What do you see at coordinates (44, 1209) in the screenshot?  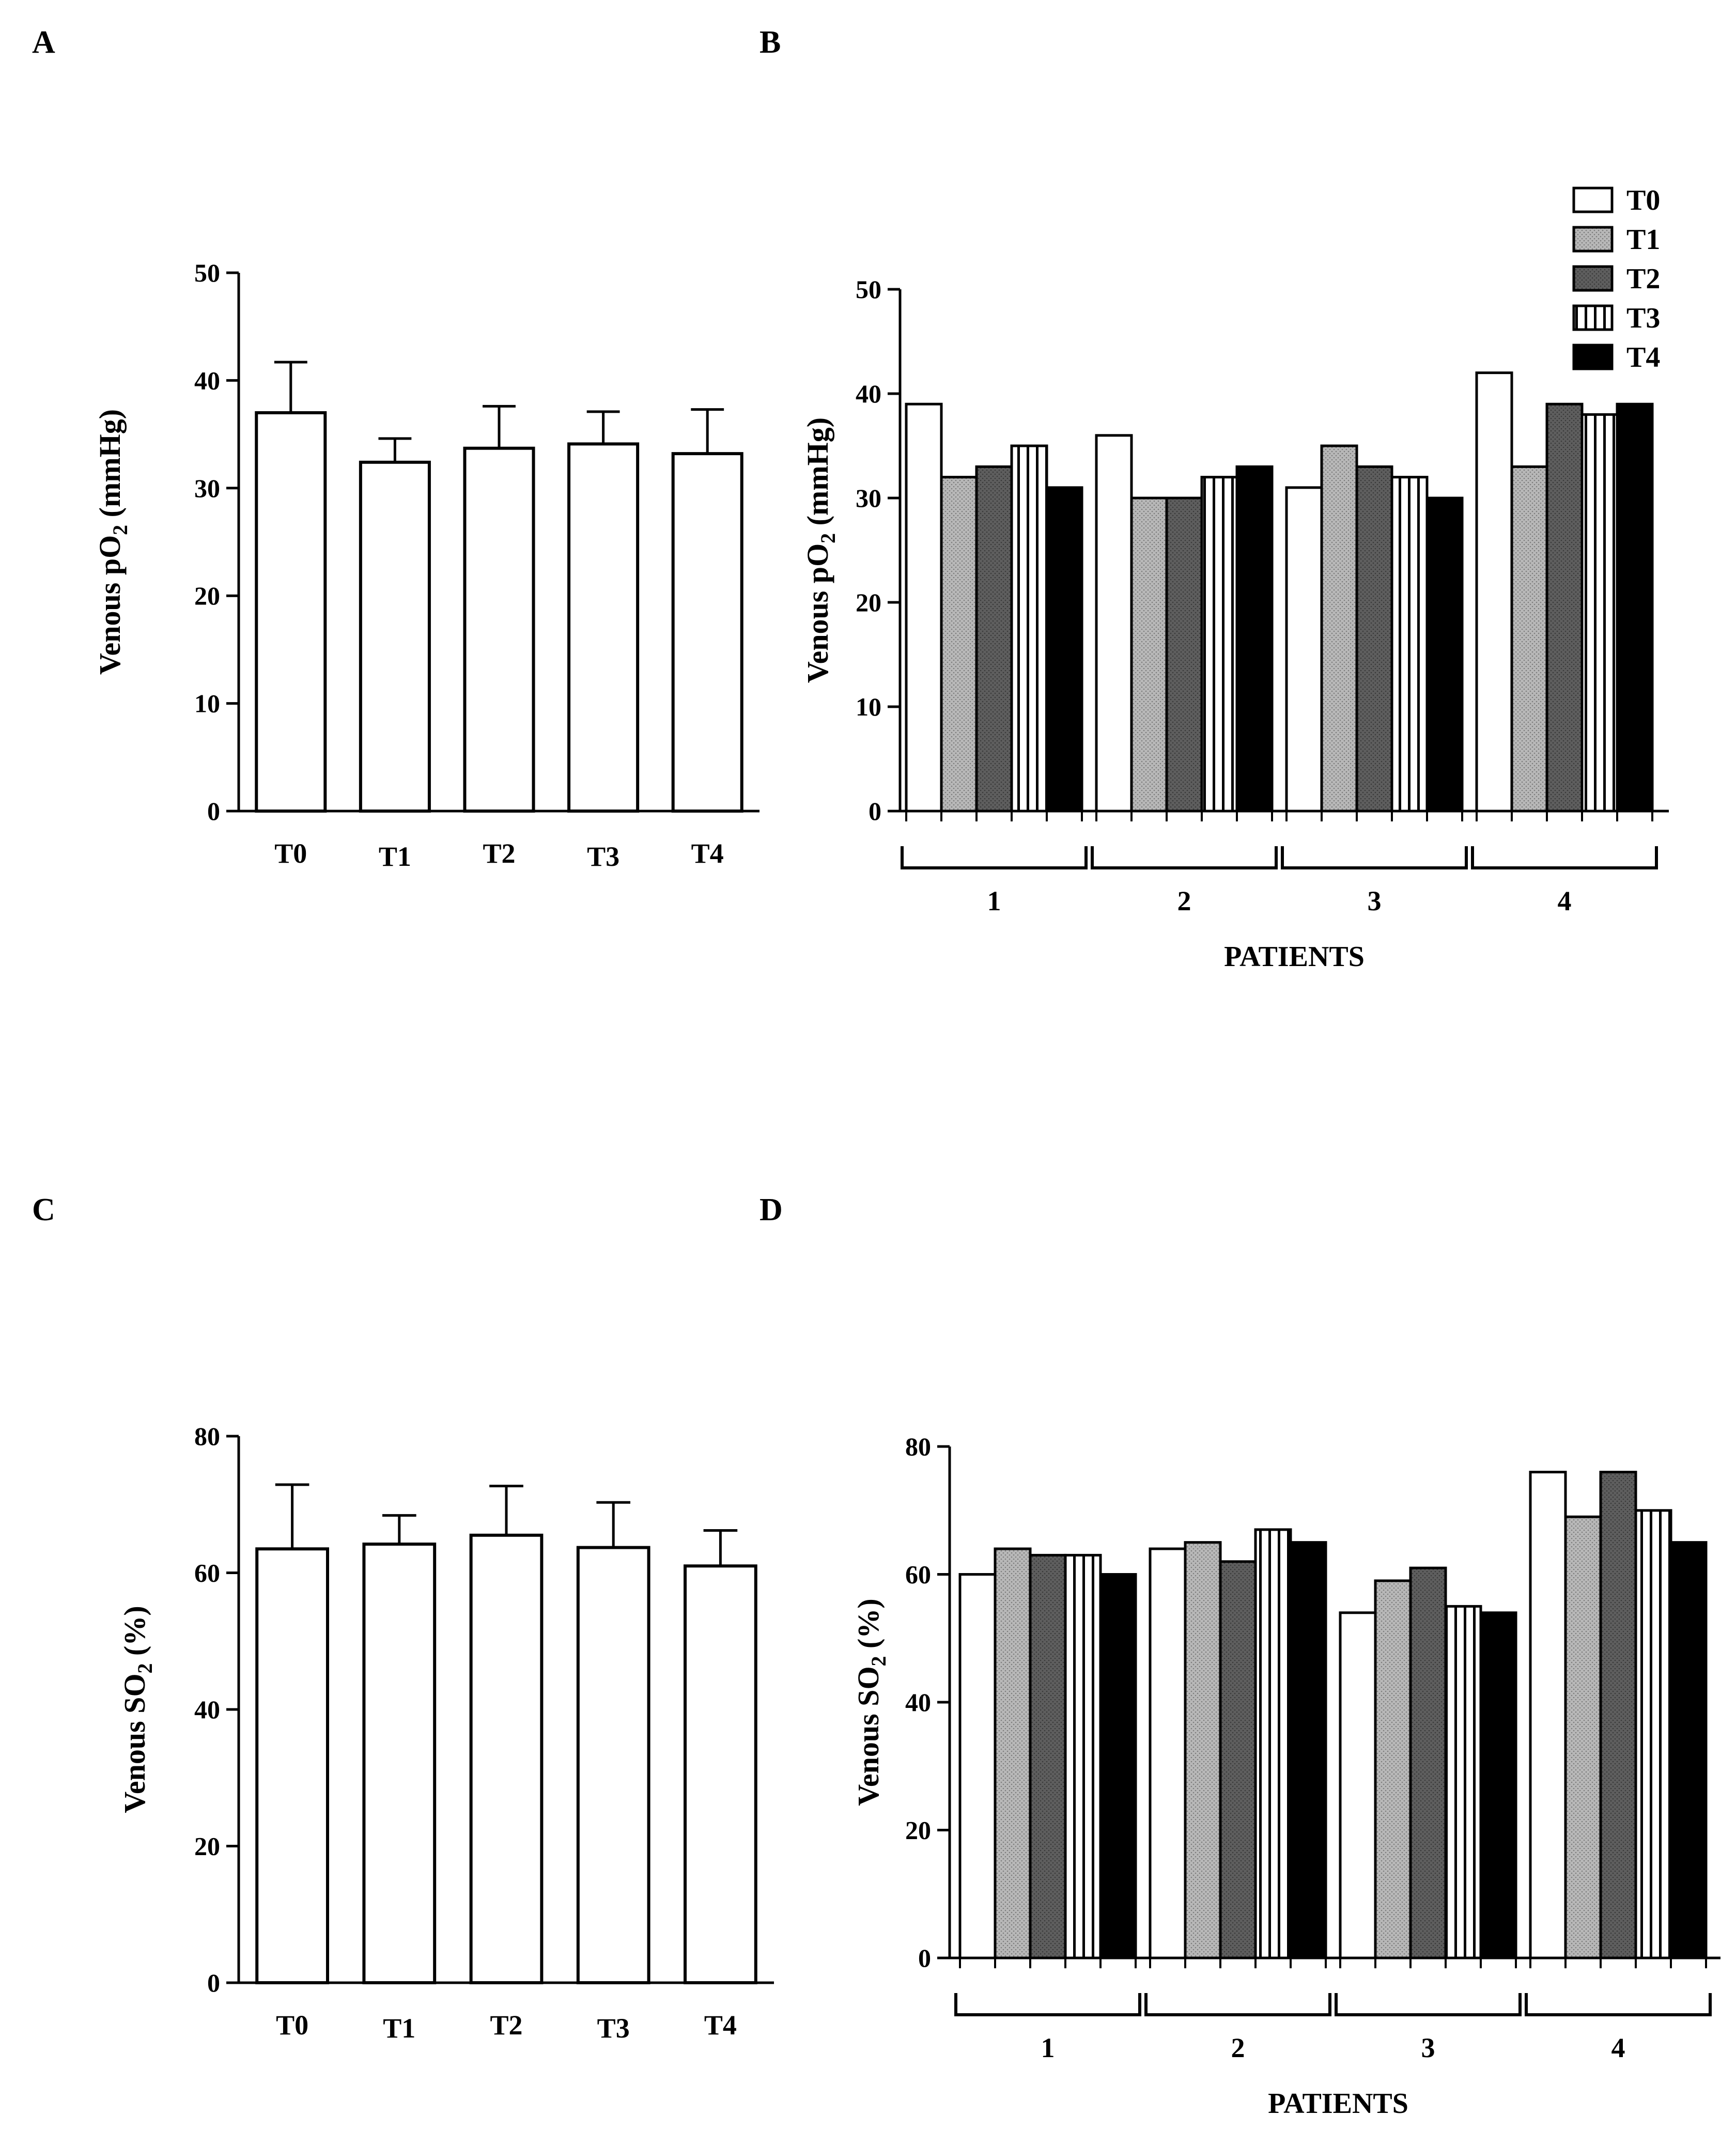 I see `panel-label-c: C` at bounding box center [44, 1209].